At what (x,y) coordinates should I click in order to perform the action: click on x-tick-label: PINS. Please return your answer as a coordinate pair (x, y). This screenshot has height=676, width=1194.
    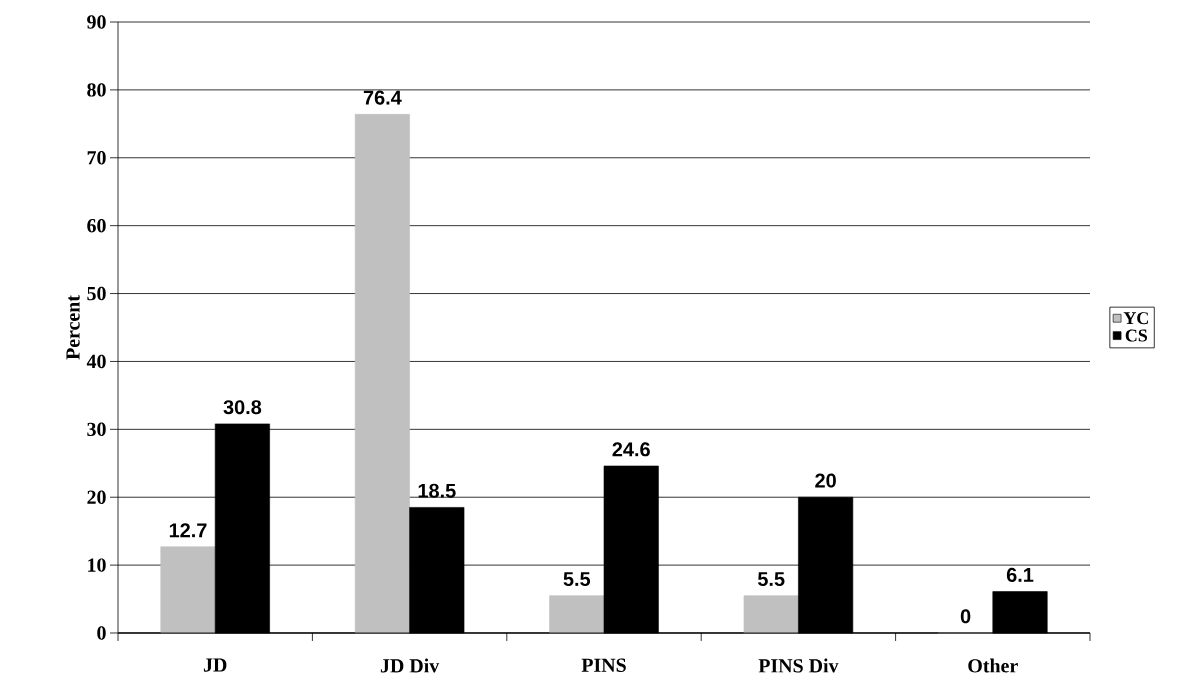
    Looking at the image, I should click on (603, 665).